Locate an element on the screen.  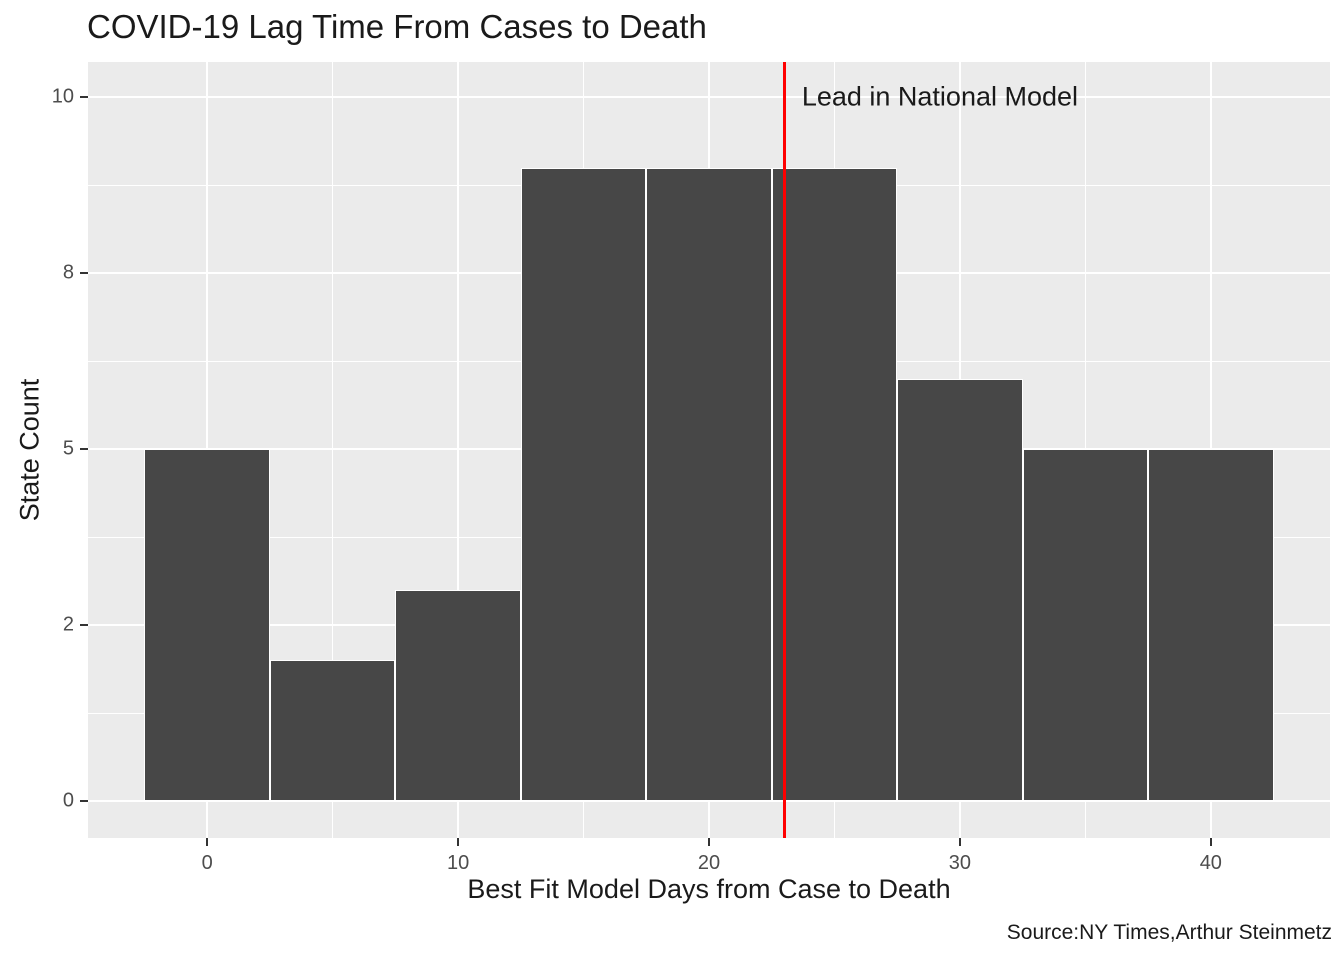
chart-title: COVID-19 Lag Time From Cases to Death is located at coordinates (397, 26).